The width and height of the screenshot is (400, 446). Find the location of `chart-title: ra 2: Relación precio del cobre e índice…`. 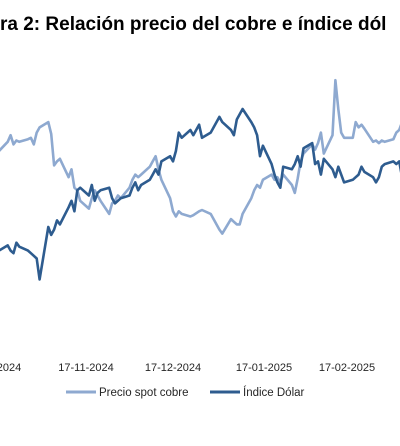

chart-title: ra 2: Relación precio del cobre e índice… is located at coordinates (193, 24).